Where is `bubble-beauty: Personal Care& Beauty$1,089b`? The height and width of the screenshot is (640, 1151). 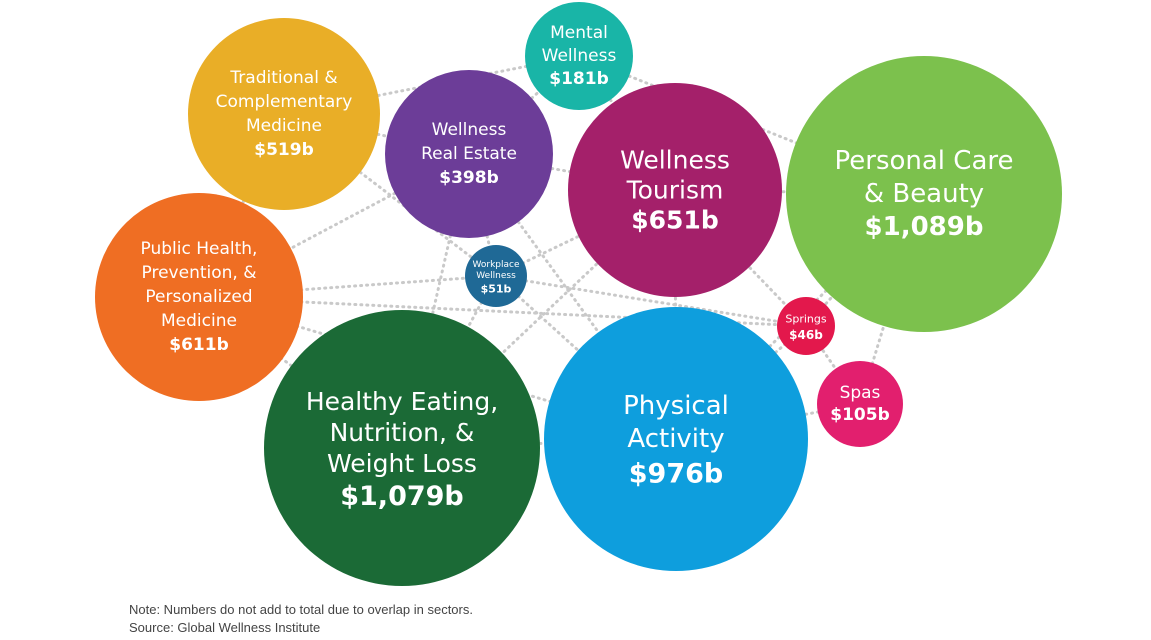 bubble-beauty: Personal Care& Beauty$1,089b is located at coordinates (924, 194).